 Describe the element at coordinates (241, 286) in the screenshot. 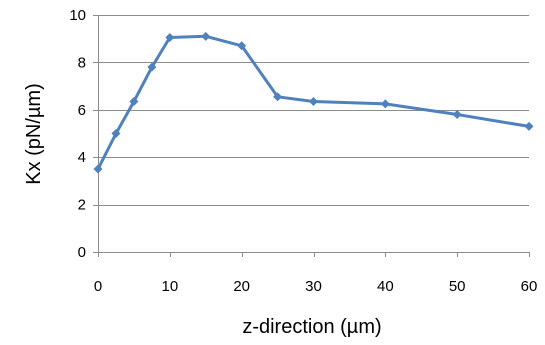

I see `x-tick-label: 20` at that location.